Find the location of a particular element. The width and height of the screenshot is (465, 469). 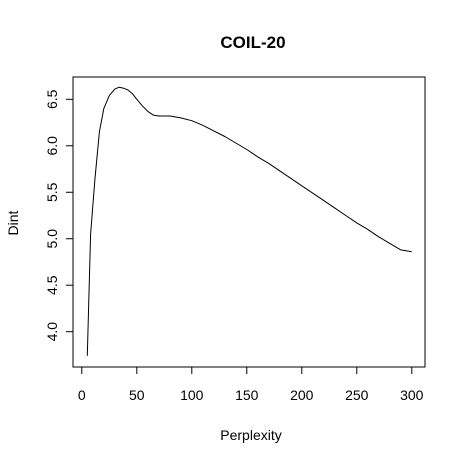

y-tick-label: 6.5 is located at coordinates (52, 99).